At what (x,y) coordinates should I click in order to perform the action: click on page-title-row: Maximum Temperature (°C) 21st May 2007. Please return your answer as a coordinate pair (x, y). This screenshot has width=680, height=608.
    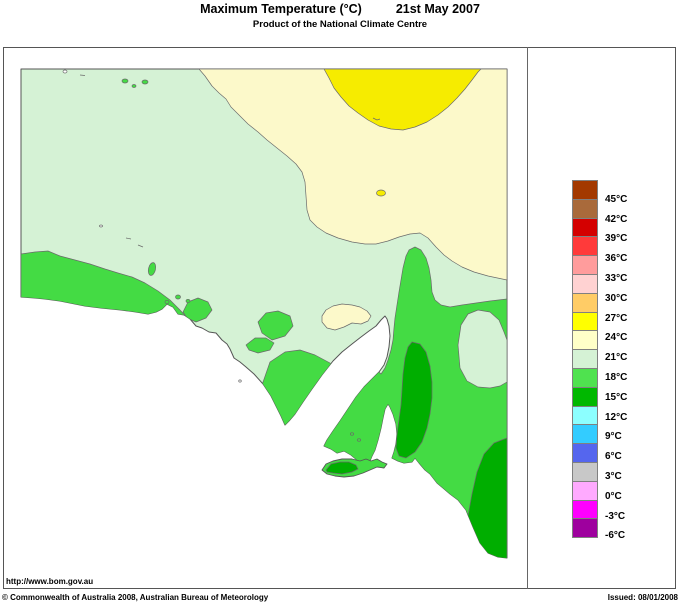
    Looking at the image, I should click on (340, 9).